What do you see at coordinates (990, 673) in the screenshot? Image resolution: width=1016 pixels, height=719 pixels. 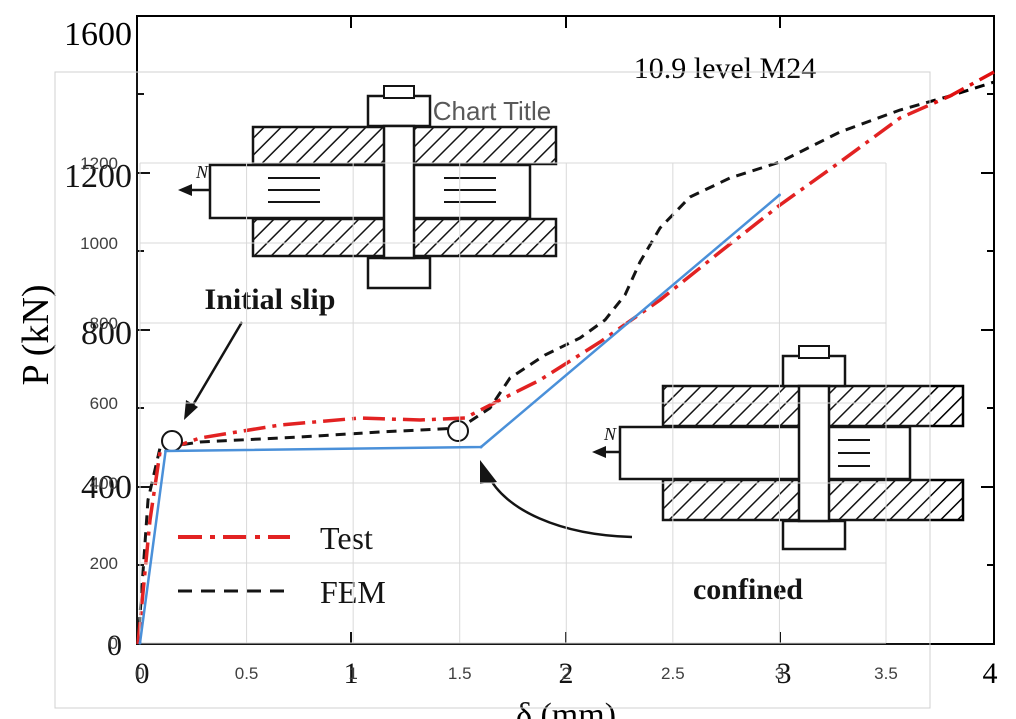 I see `background-x-tick-label: 4` at bounding box center [990, 673].